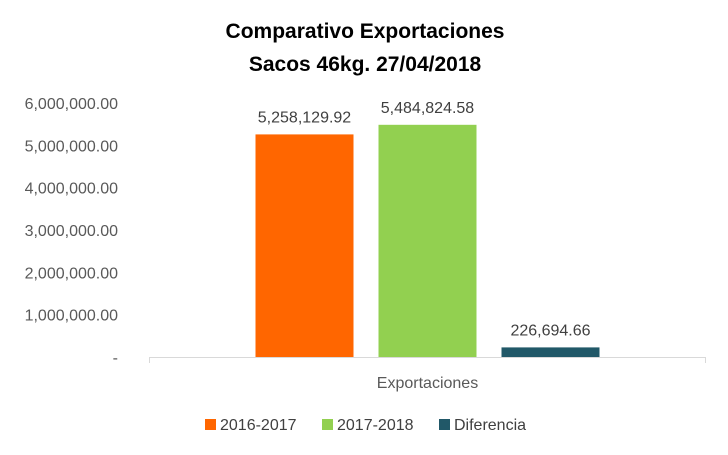 The height and width of the screenshot is (455, 728). What do you see at coordinates (72, 316) in the screenshot?
I see `y-tick-label: 1,000,000.00` at bounding box center [72, 316].